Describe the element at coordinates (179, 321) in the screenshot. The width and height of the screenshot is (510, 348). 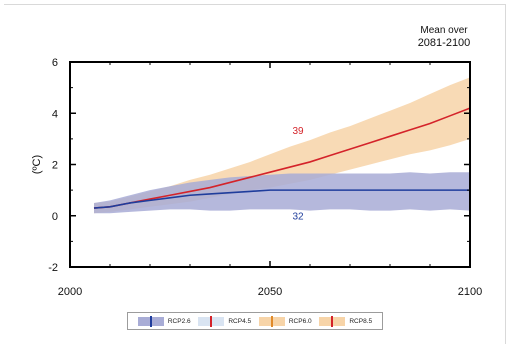
I see `legend-label: RCP2.6` at that location.